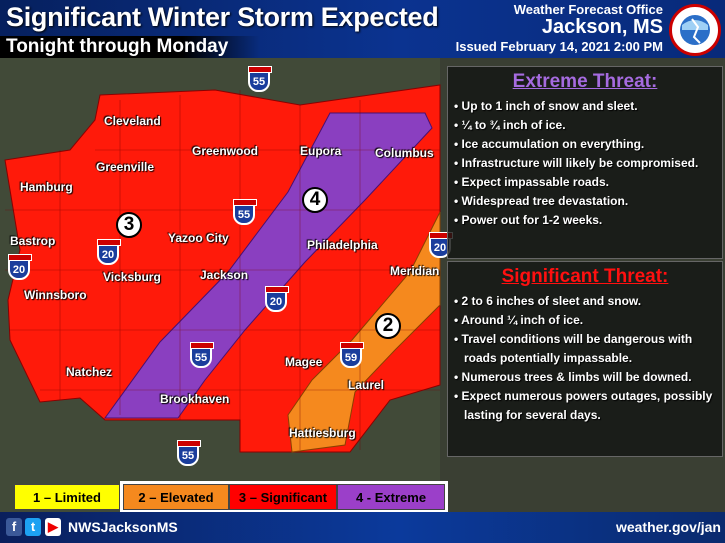 The height and width of the screenshot is (543, 725). Describe the element at coordinates (132, 121) in the screenshot. I see `city-label: Cleveland` at that location.